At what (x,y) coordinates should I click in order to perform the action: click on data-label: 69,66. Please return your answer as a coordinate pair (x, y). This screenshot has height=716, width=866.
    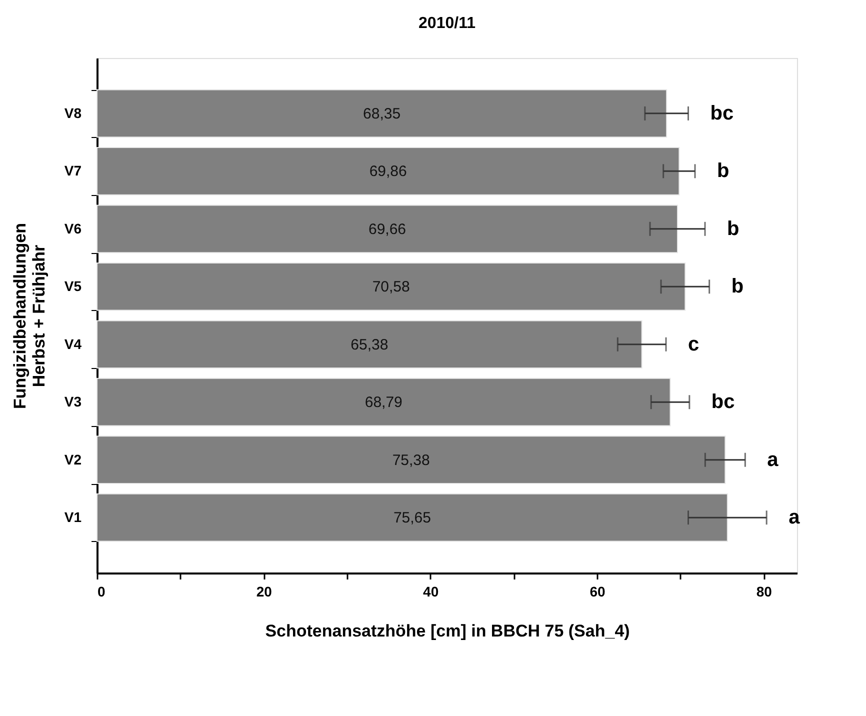
    Looking at the image, I should click on (387, 229).